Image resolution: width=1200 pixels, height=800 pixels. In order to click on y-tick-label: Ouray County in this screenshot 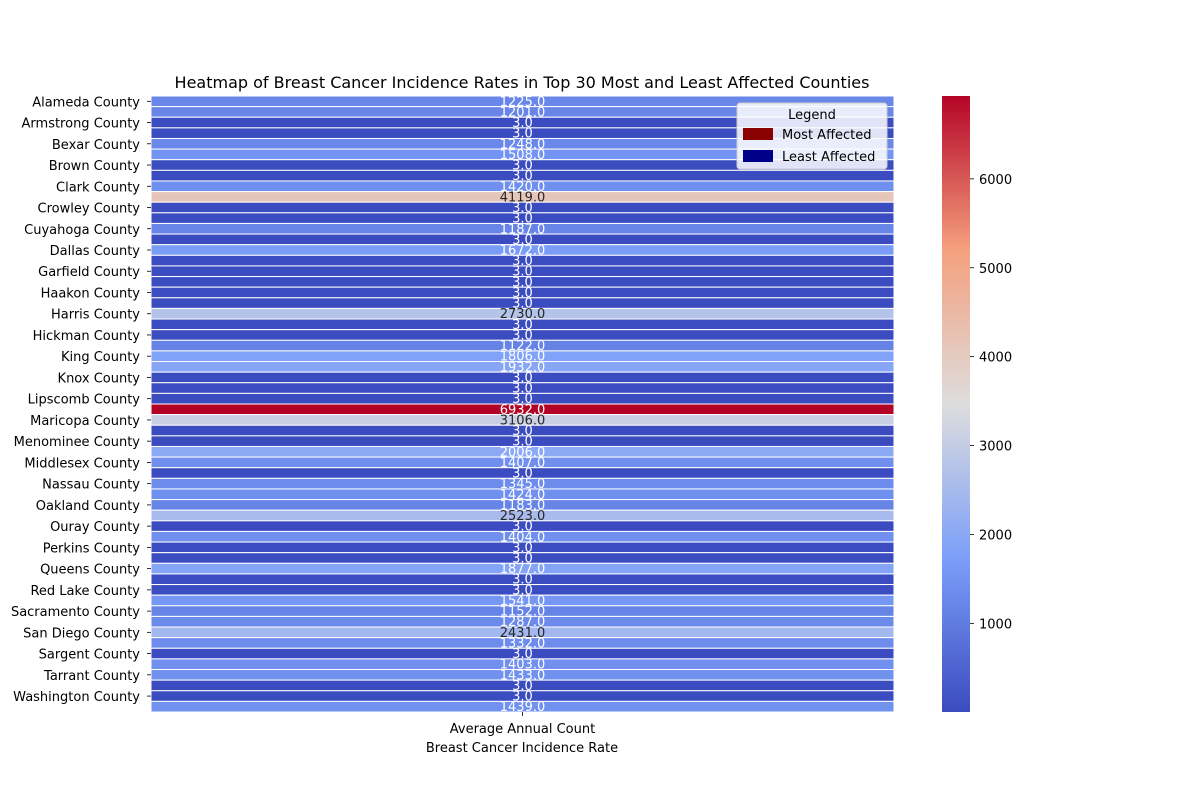, I will do `click(95, 527)`.